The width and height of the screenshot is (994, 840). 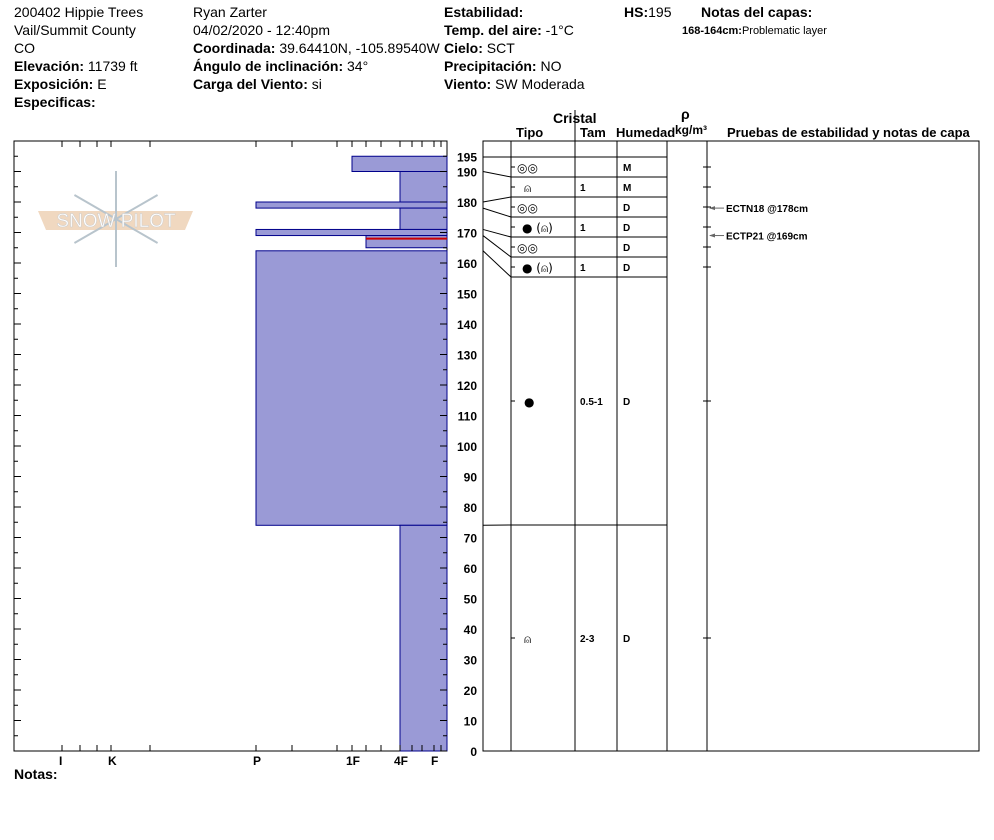 What do you see at coordinates (767, 237) in the screenshot?
I see `stability-test: ECTP21 @169cm` at bounding box center [767, 237].